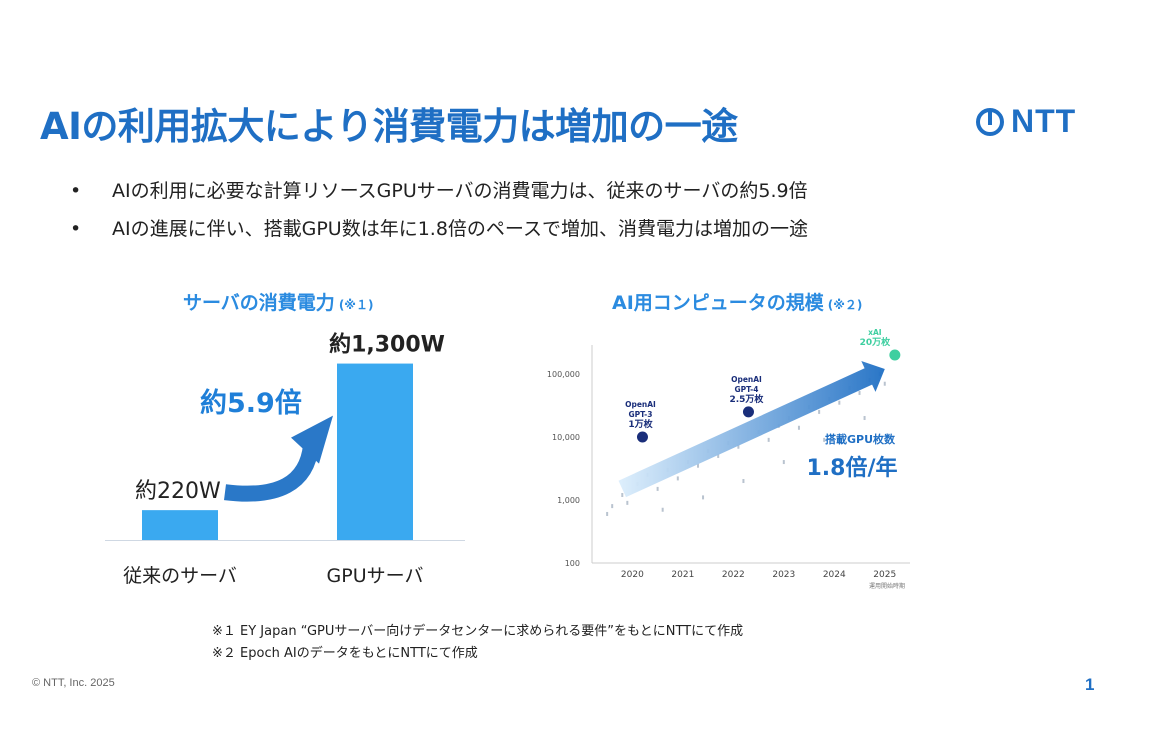  Describe the element at coordinates (746, 389) in the screenshot. I see `highlight-label: GPT-4` at that location.